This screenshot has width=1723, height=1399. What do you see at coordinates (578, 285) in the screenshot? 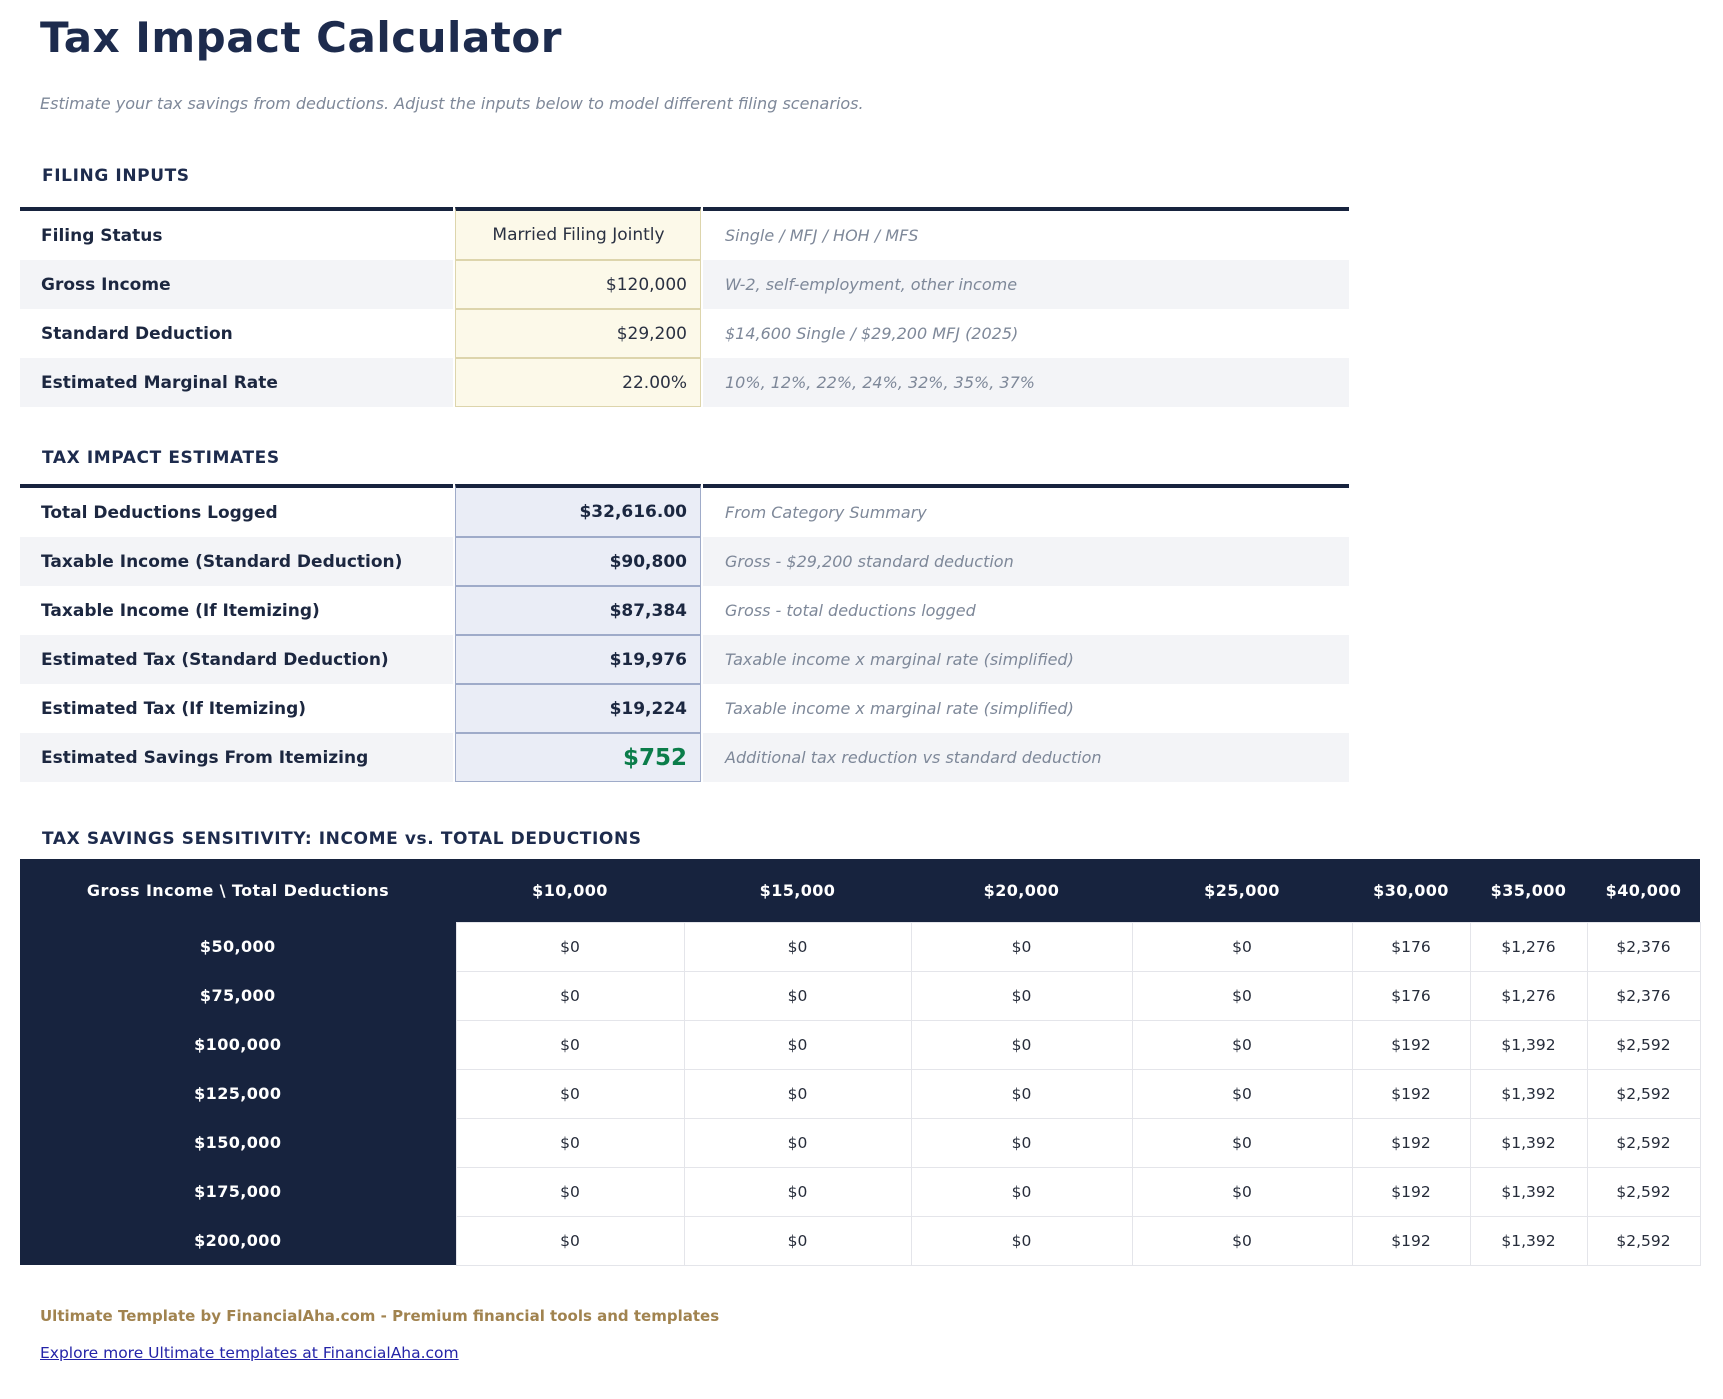
I see `gross-income-input: $120,000` at bounding box center [578, 285].